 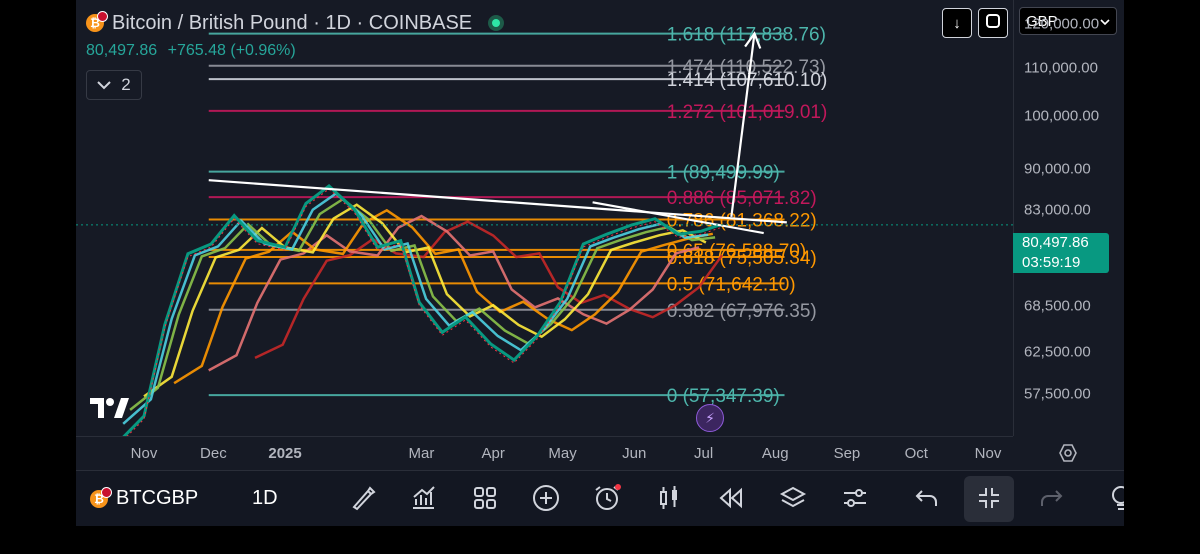 What do you see at coordinates (1055, 242) in the screenshot?
I see `last-price-tag-value: 80,497.86` at bounding box center [1055, 242].